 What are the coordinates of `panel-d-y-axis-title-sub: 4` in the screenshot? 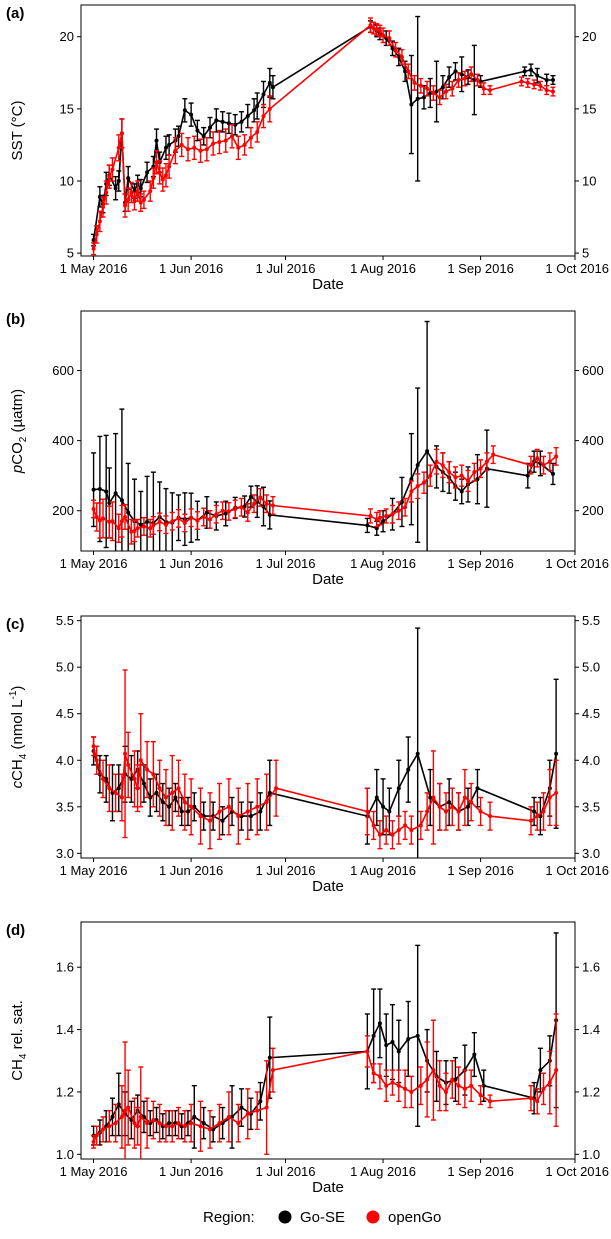 It's located at (23, 1056).